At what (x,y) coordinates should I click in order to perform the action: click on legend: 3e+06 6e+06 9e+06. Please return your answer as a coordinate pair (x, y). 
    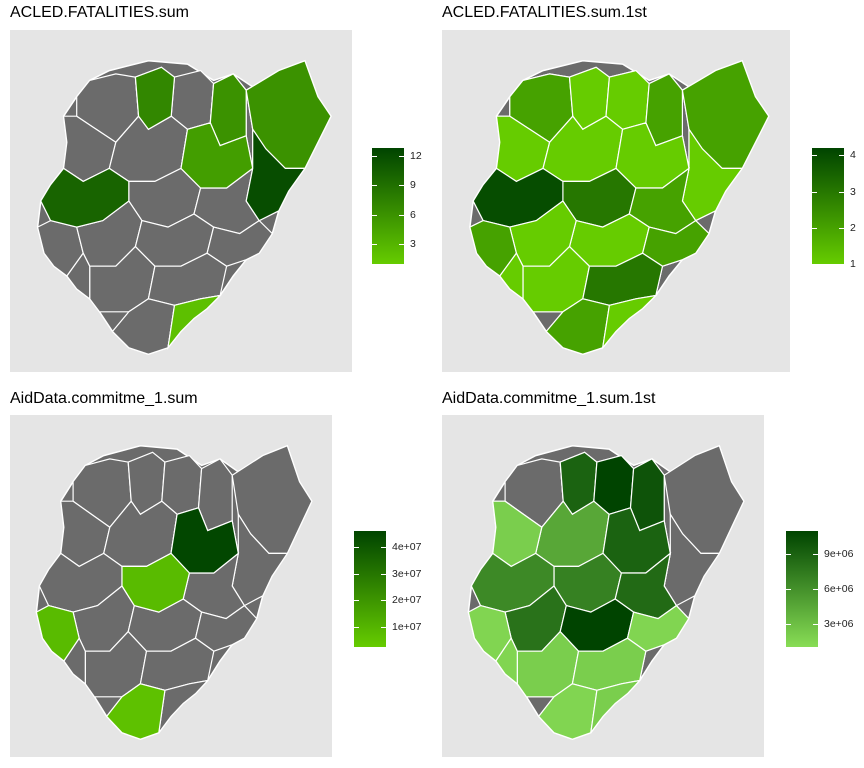
    Looking at the image, I should click on (825, 589).